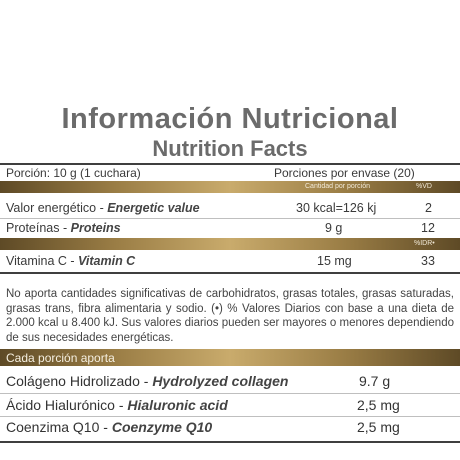 Image resolution: width=460 pixels, height=460 pixels. I want to click on top-rule, so click(230, 164).